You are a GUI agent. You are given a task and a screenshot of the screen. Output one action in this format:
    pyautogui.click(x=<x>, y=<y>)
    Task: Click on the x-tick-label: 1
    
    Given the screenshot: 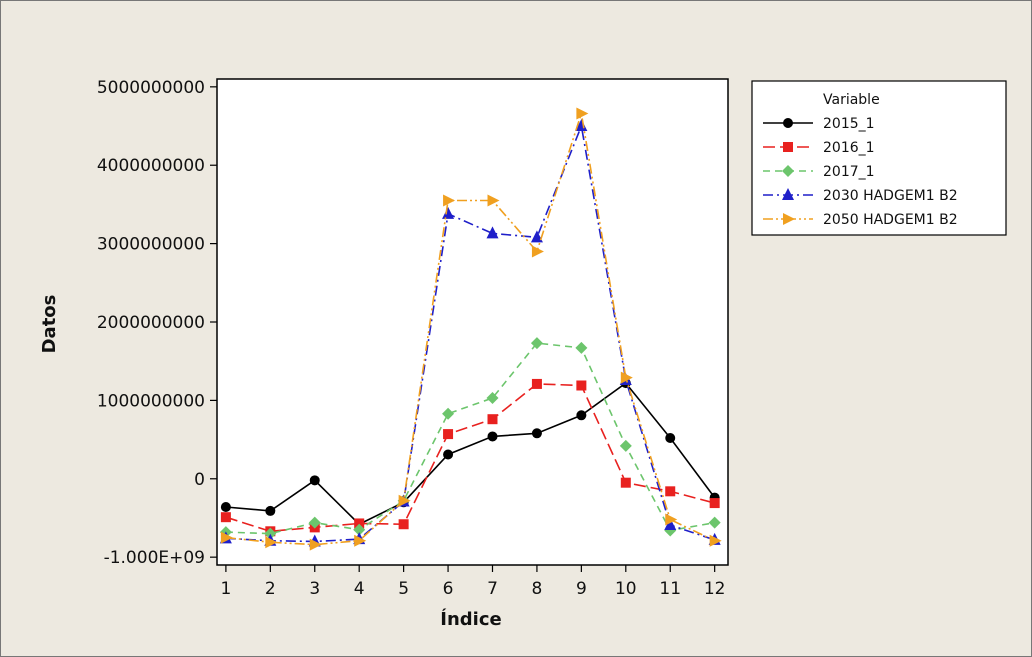 What is the action you would take?
    pyautogui.click(x=225, y=589)
    